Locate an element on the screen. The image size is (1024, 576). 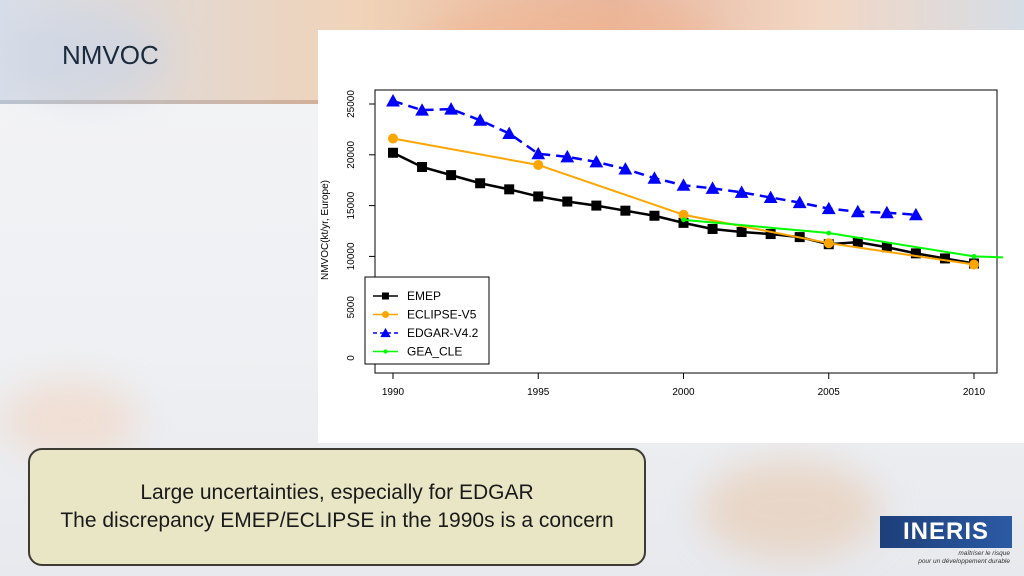
y-tick-label: 20000 is located at coordinates (351, 154).